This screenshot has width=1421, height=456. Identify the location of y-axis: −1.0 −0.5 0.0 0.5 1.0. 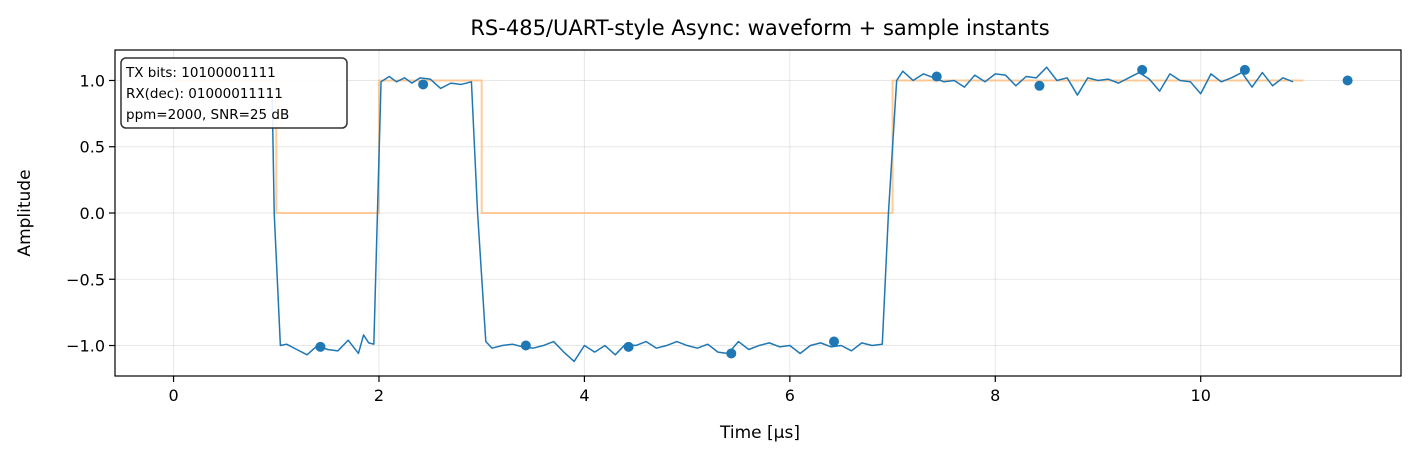
(90, 213).